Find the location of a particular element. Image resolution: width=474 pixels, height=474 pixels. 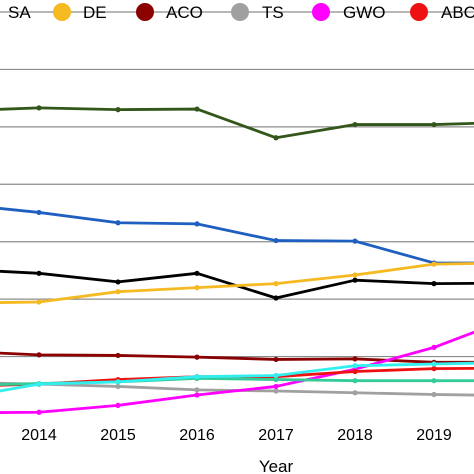

x-tick-label: 2019 is located at coordinates (434, 435).